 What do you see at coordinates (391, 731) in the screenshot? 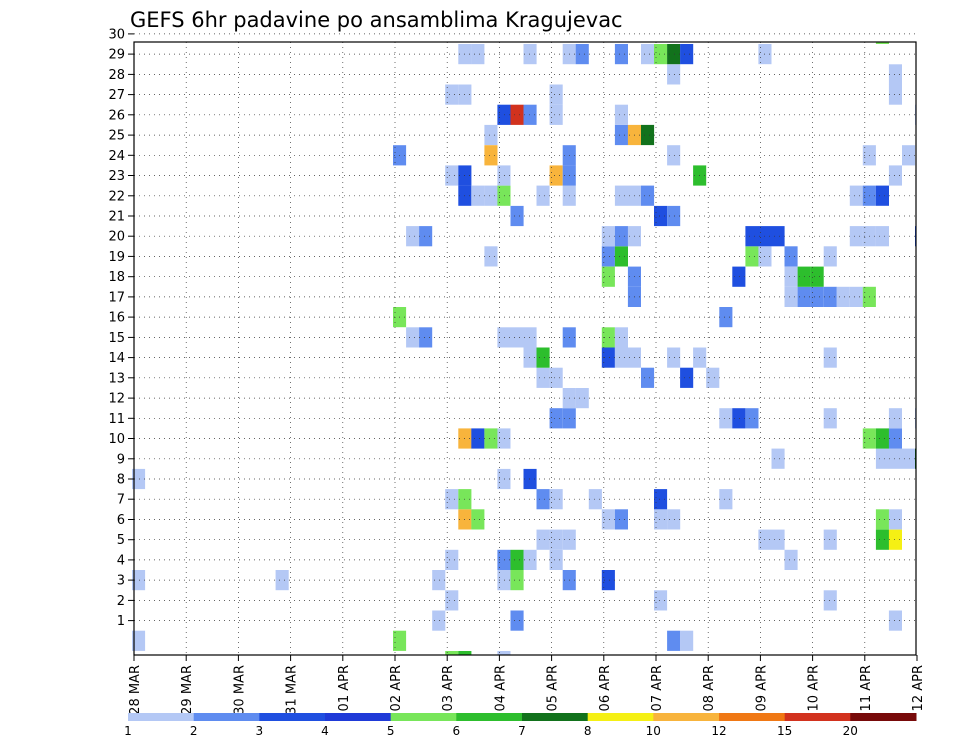
I see `legend-label: 5` at bounding box center [391, 731].